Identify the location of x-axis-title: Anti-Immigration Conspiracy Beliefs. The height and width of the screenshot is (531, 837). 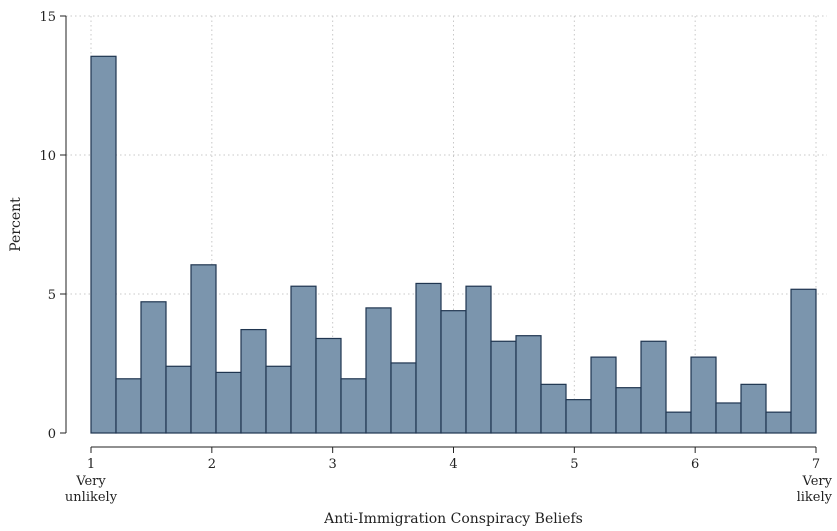
(453, 519).